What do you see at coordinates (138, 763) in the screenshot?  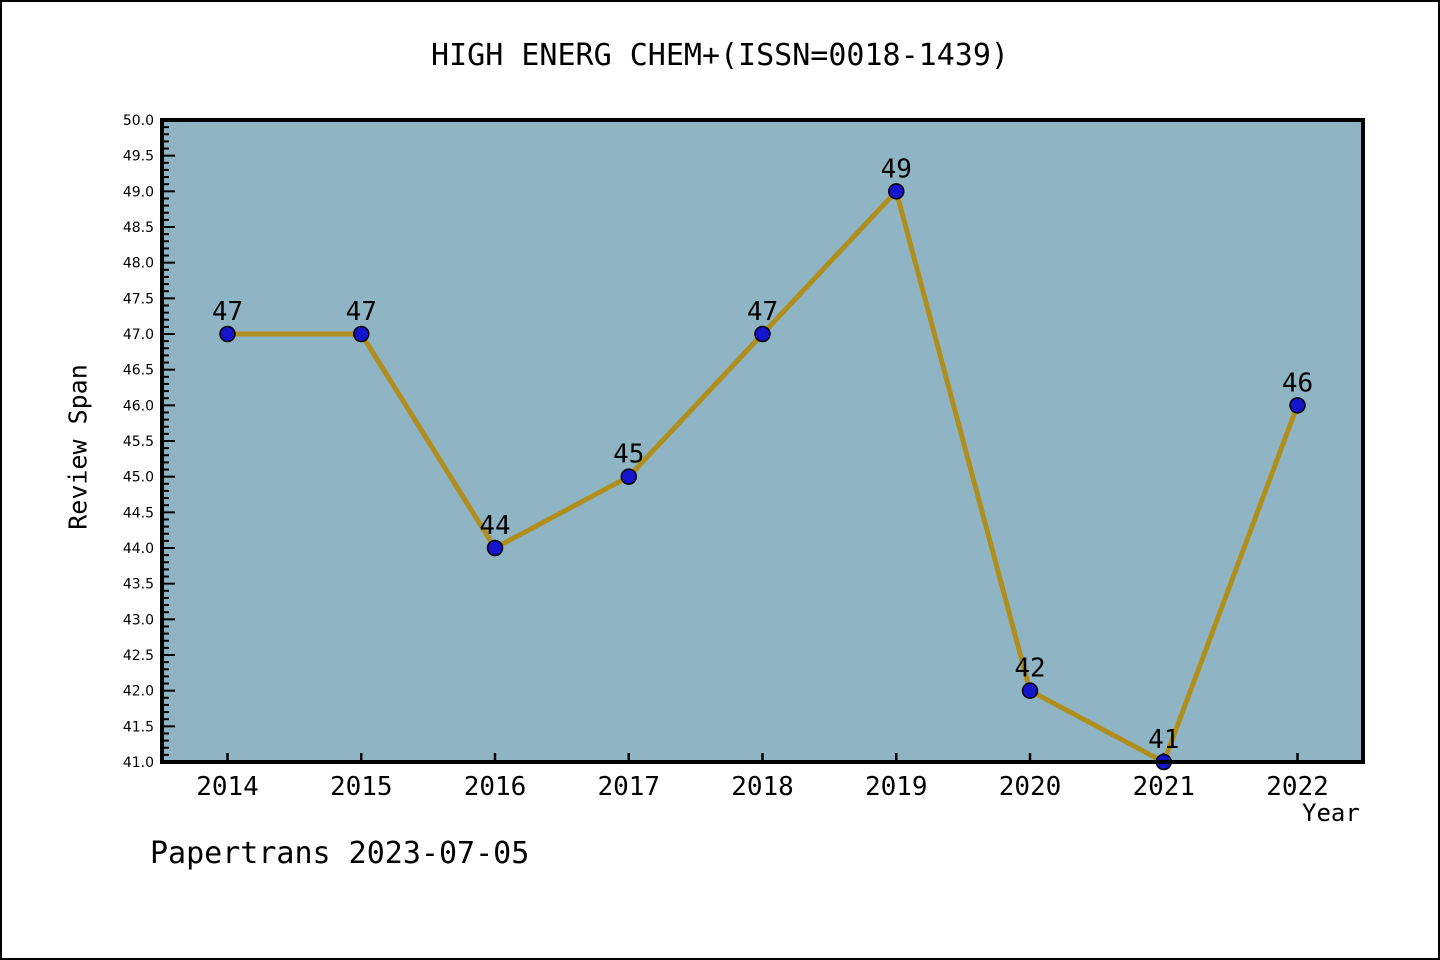 I see `y-tick-label: 41.0` at bounding box center [138, 763].